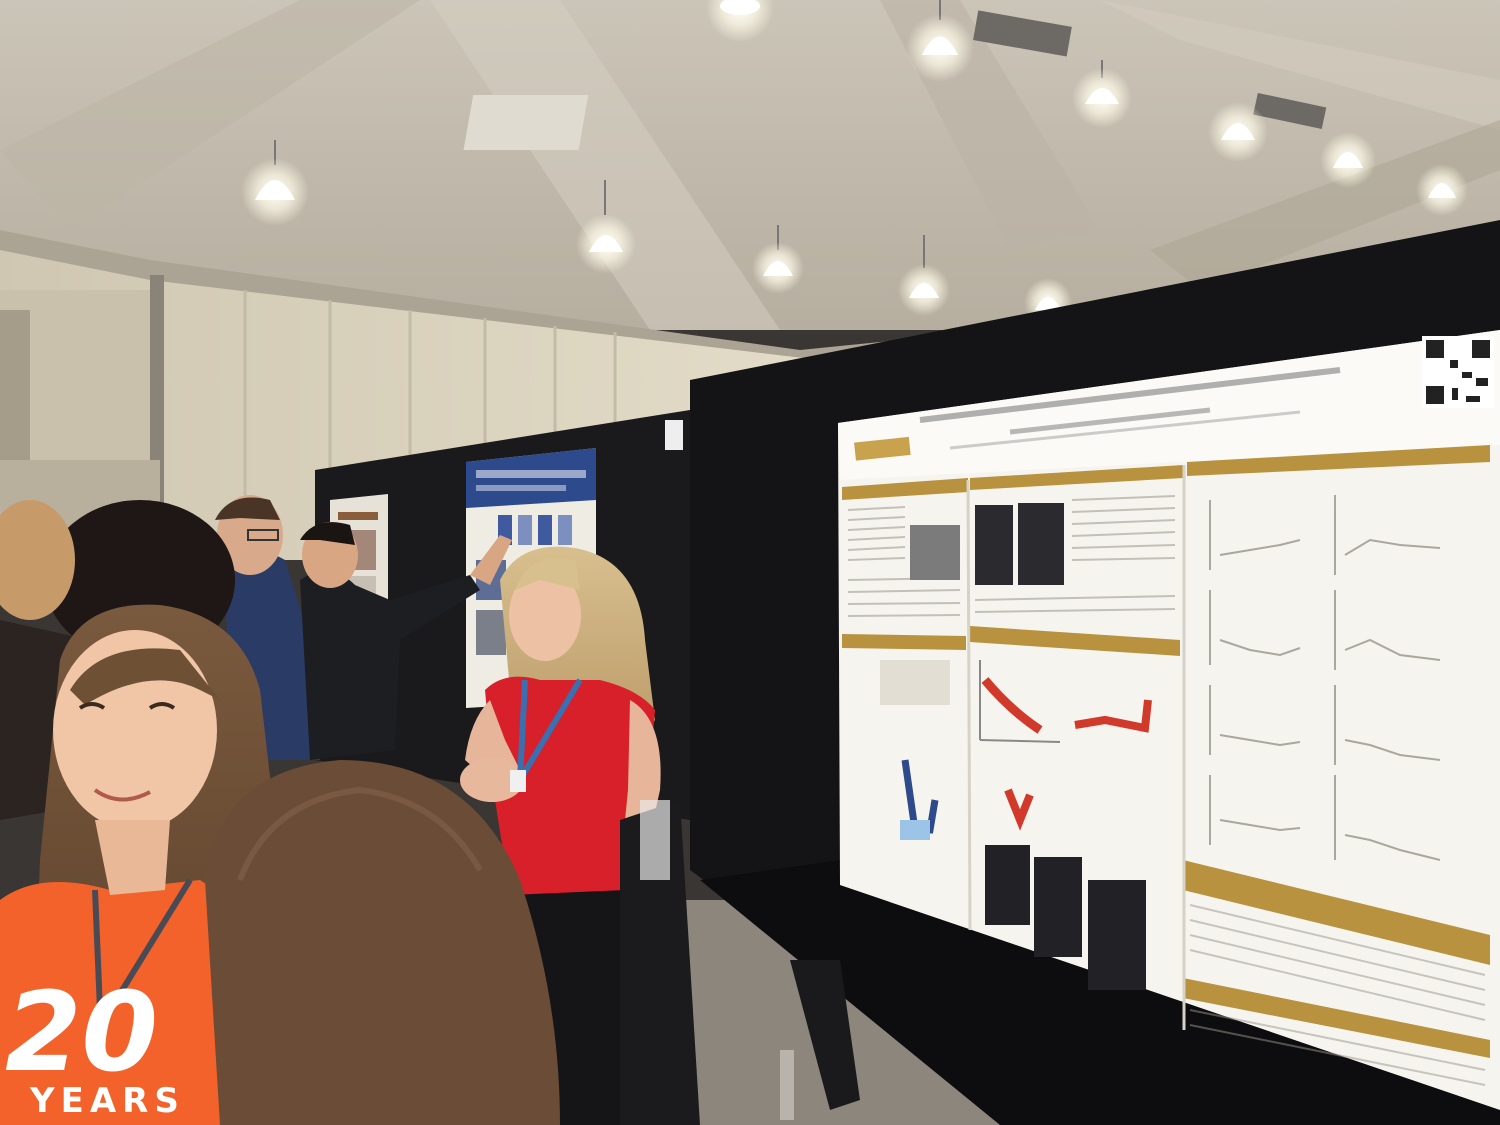 The width and height of the screenshot is (1500, 1125). What do you see at coordinates (787, 1085) in the screenshot?
I see `water-bottle` at bounding box center [787, 1085].